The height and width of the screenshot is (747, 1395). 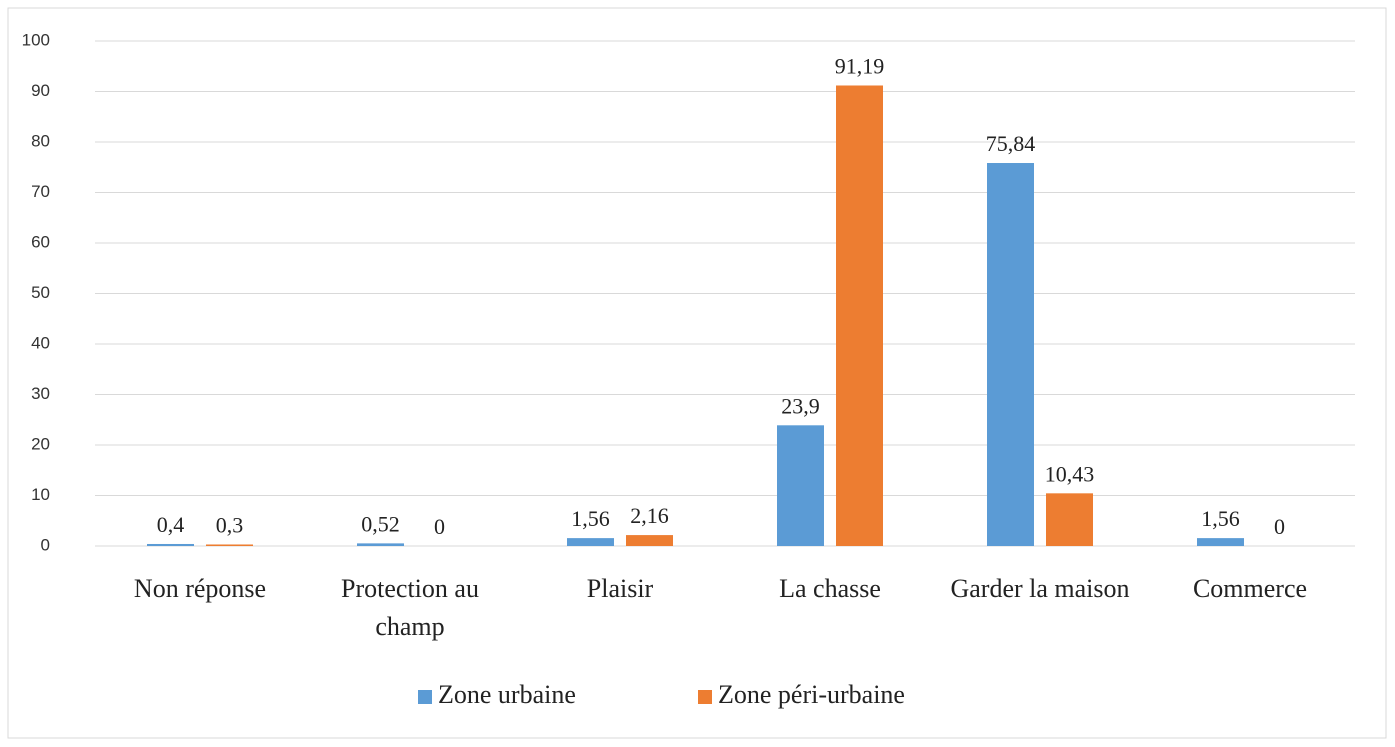 I want to click on y-tick-label: 50, so click(x=40, y=292).